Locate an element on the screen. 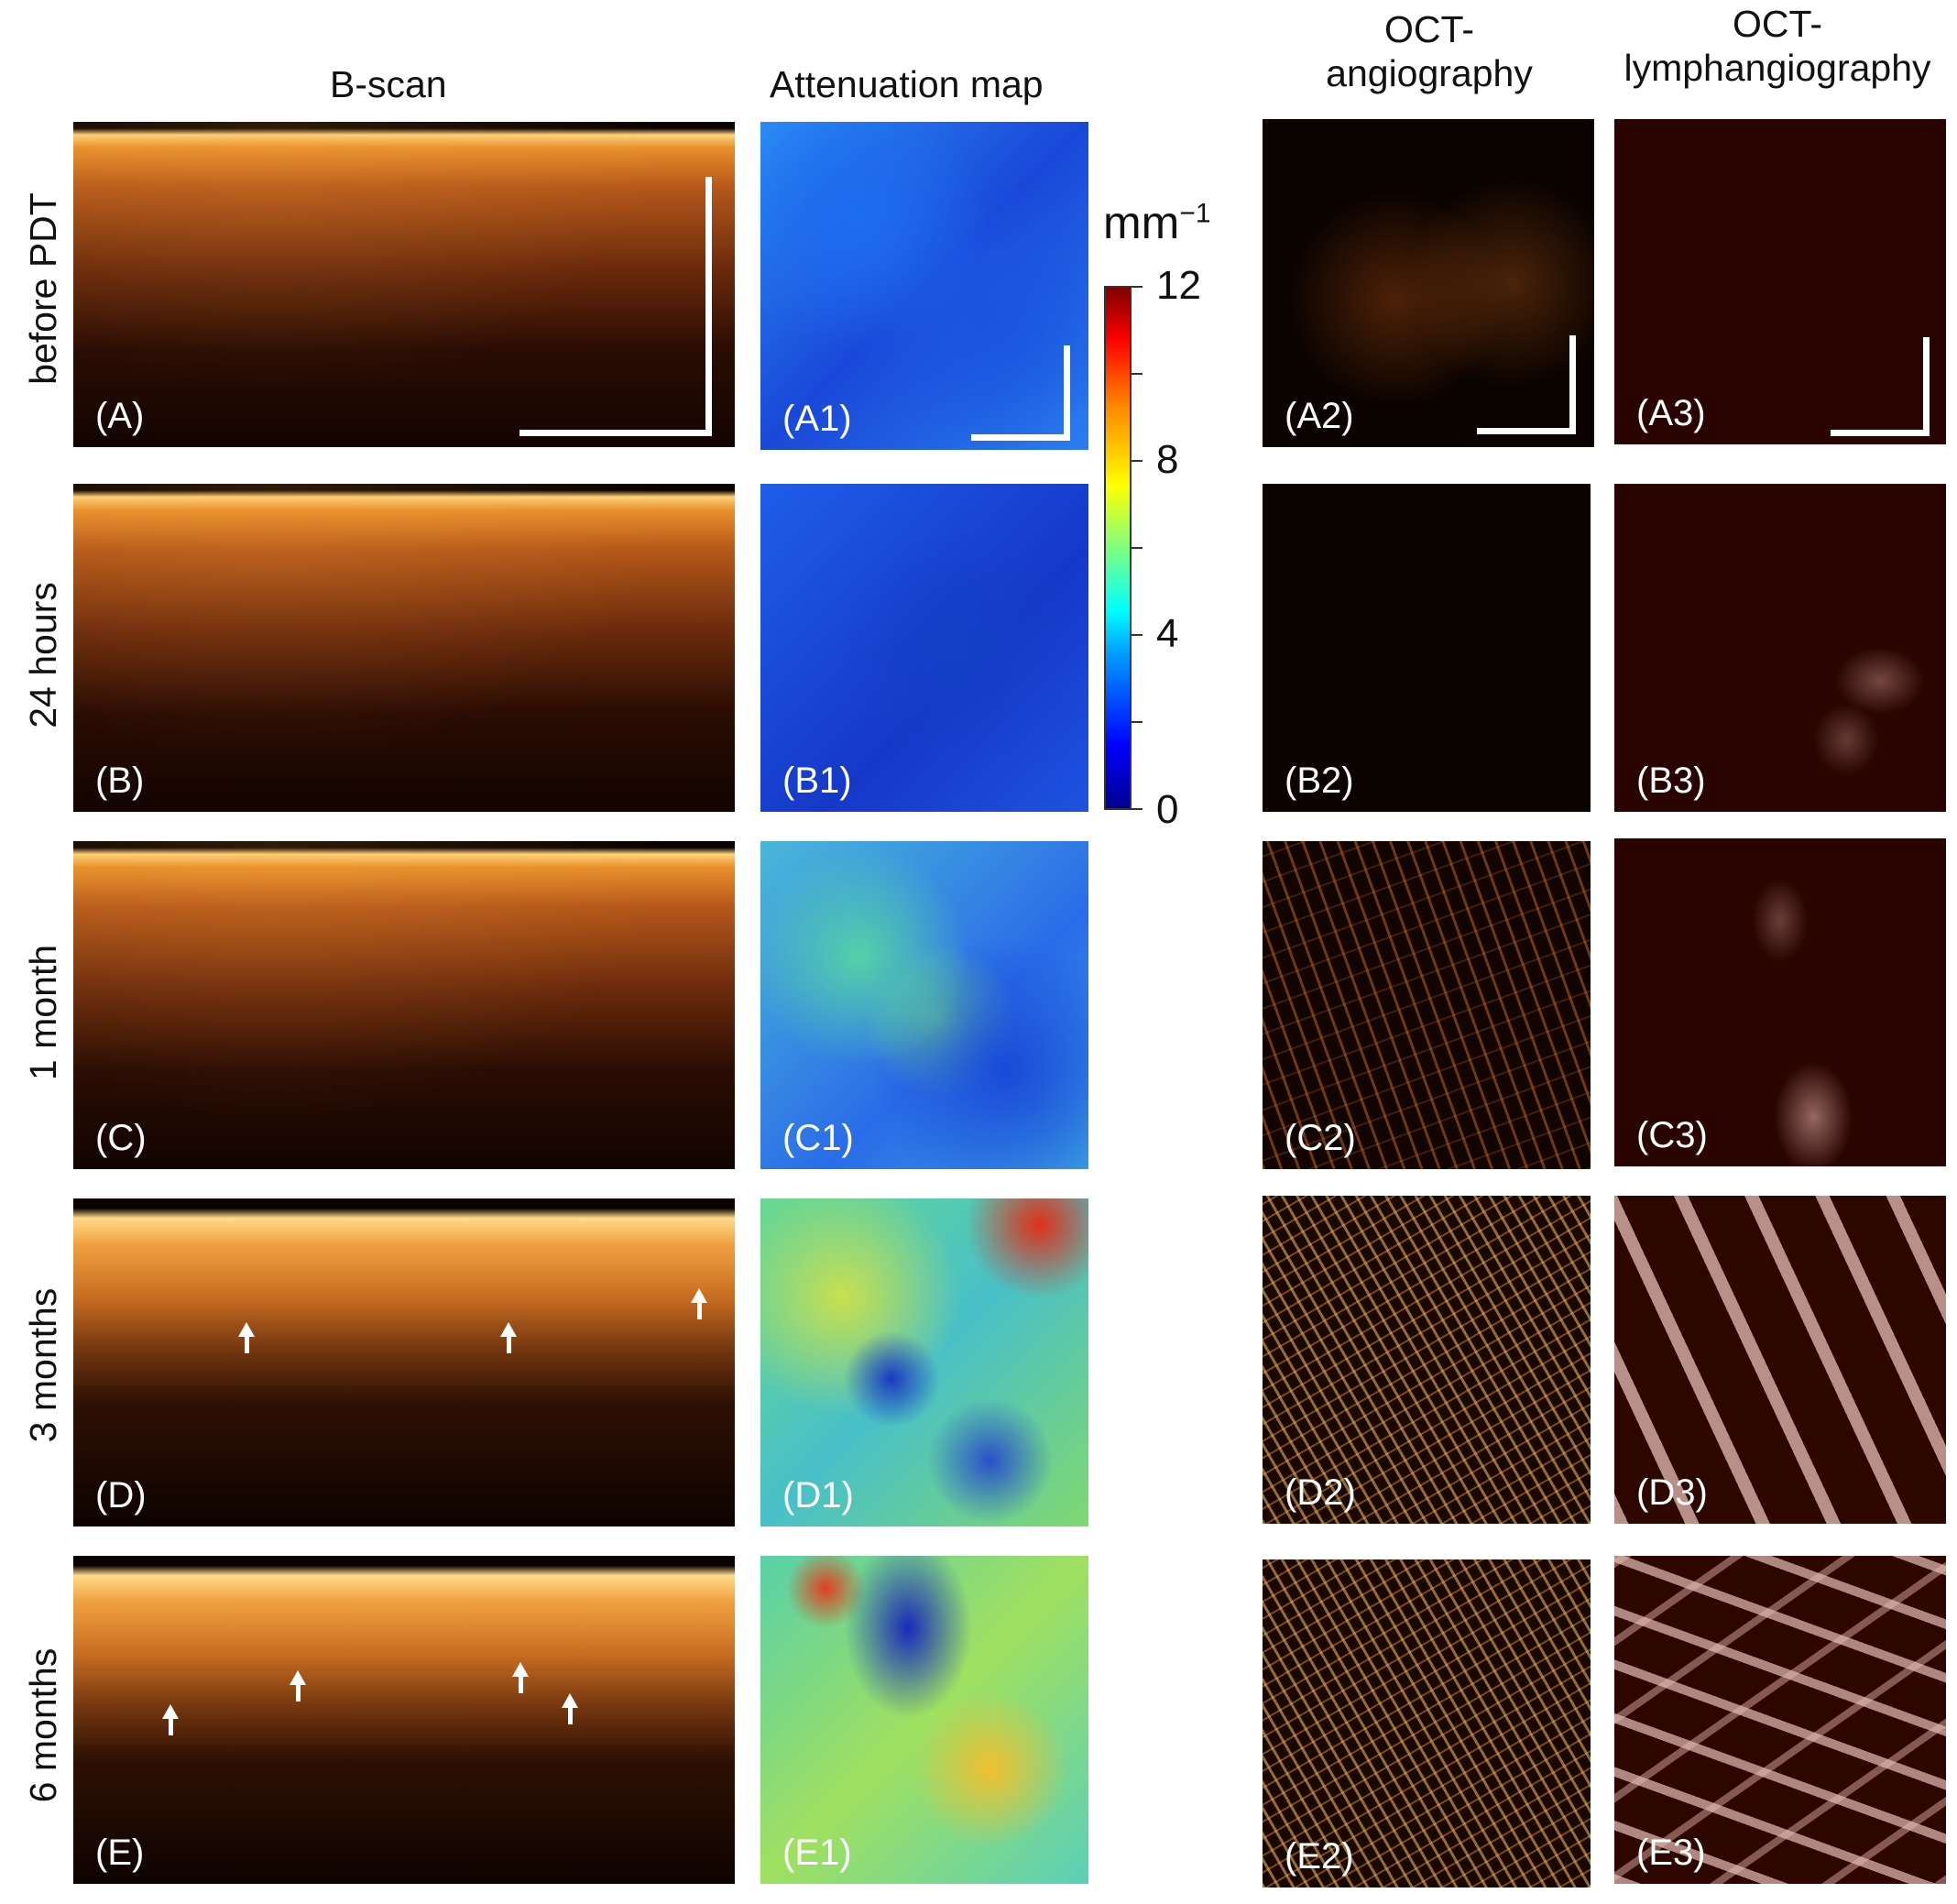 This screenshot has height=1904, width=1957. attenuation-panel-e1: (E1) is located at coordinates (924, 1720).